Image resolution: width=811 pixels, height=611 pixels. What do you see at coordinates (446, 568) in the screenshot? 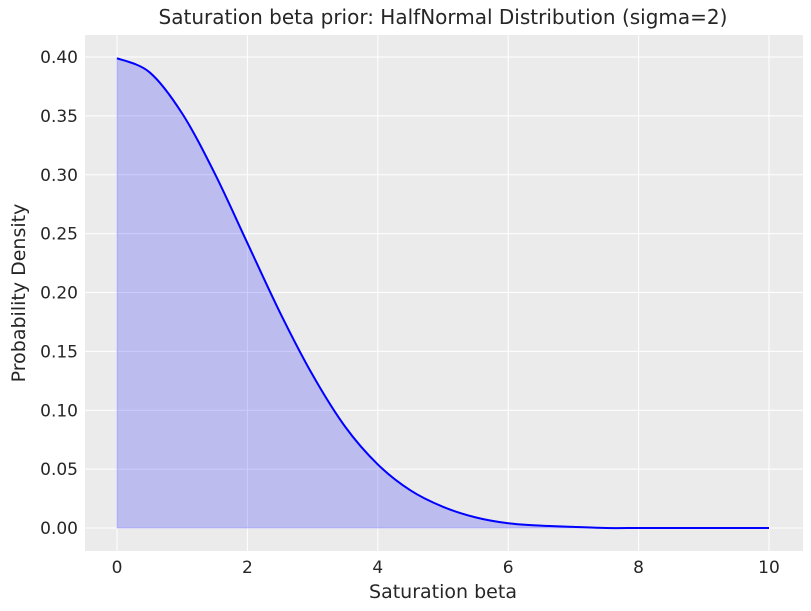
I see `x-tick-labels: 0 2 4 6 8 10` at bounding box center [446, 568].